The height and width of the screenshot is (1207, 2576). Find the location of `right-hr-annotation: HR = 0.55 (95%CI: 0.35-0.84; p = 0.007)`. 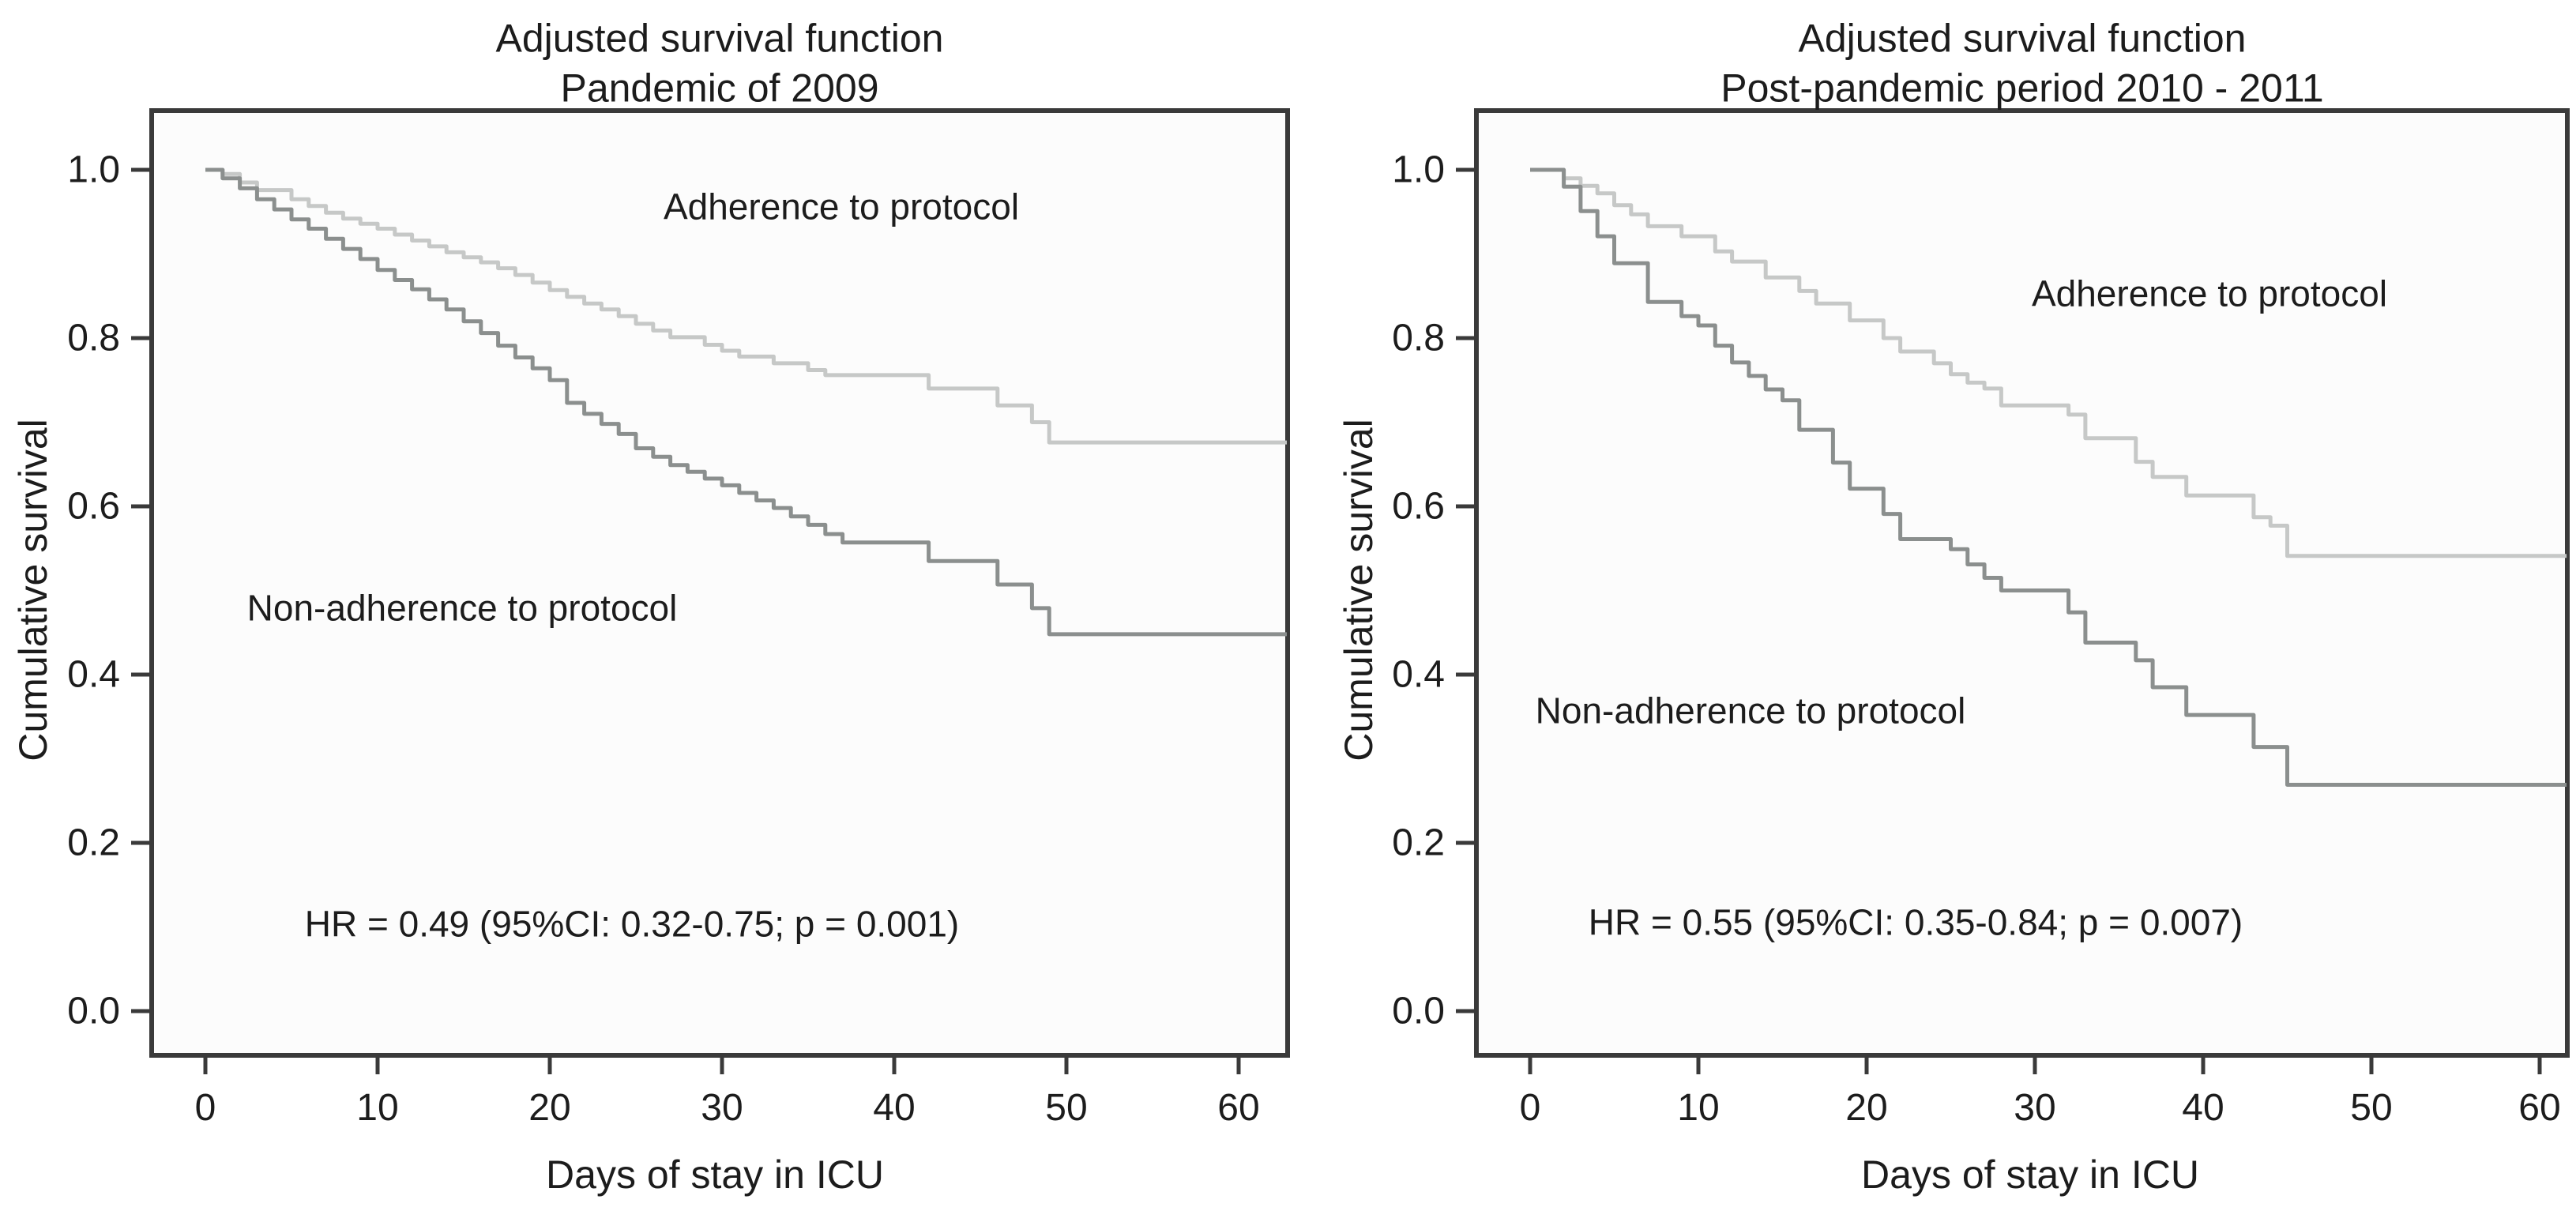

right-hr-annotation: HR = 0.55 (95%CI: 0.35-0.84; p = 0.007) is located at coordinates (1916, 922).